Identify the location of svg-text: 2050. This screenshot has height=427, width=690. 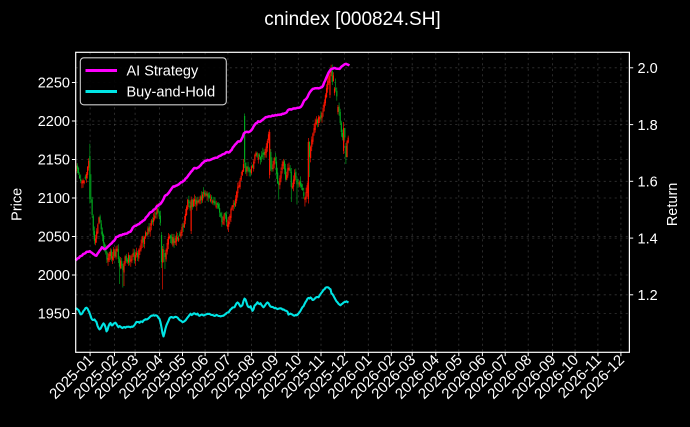
(54, 238).